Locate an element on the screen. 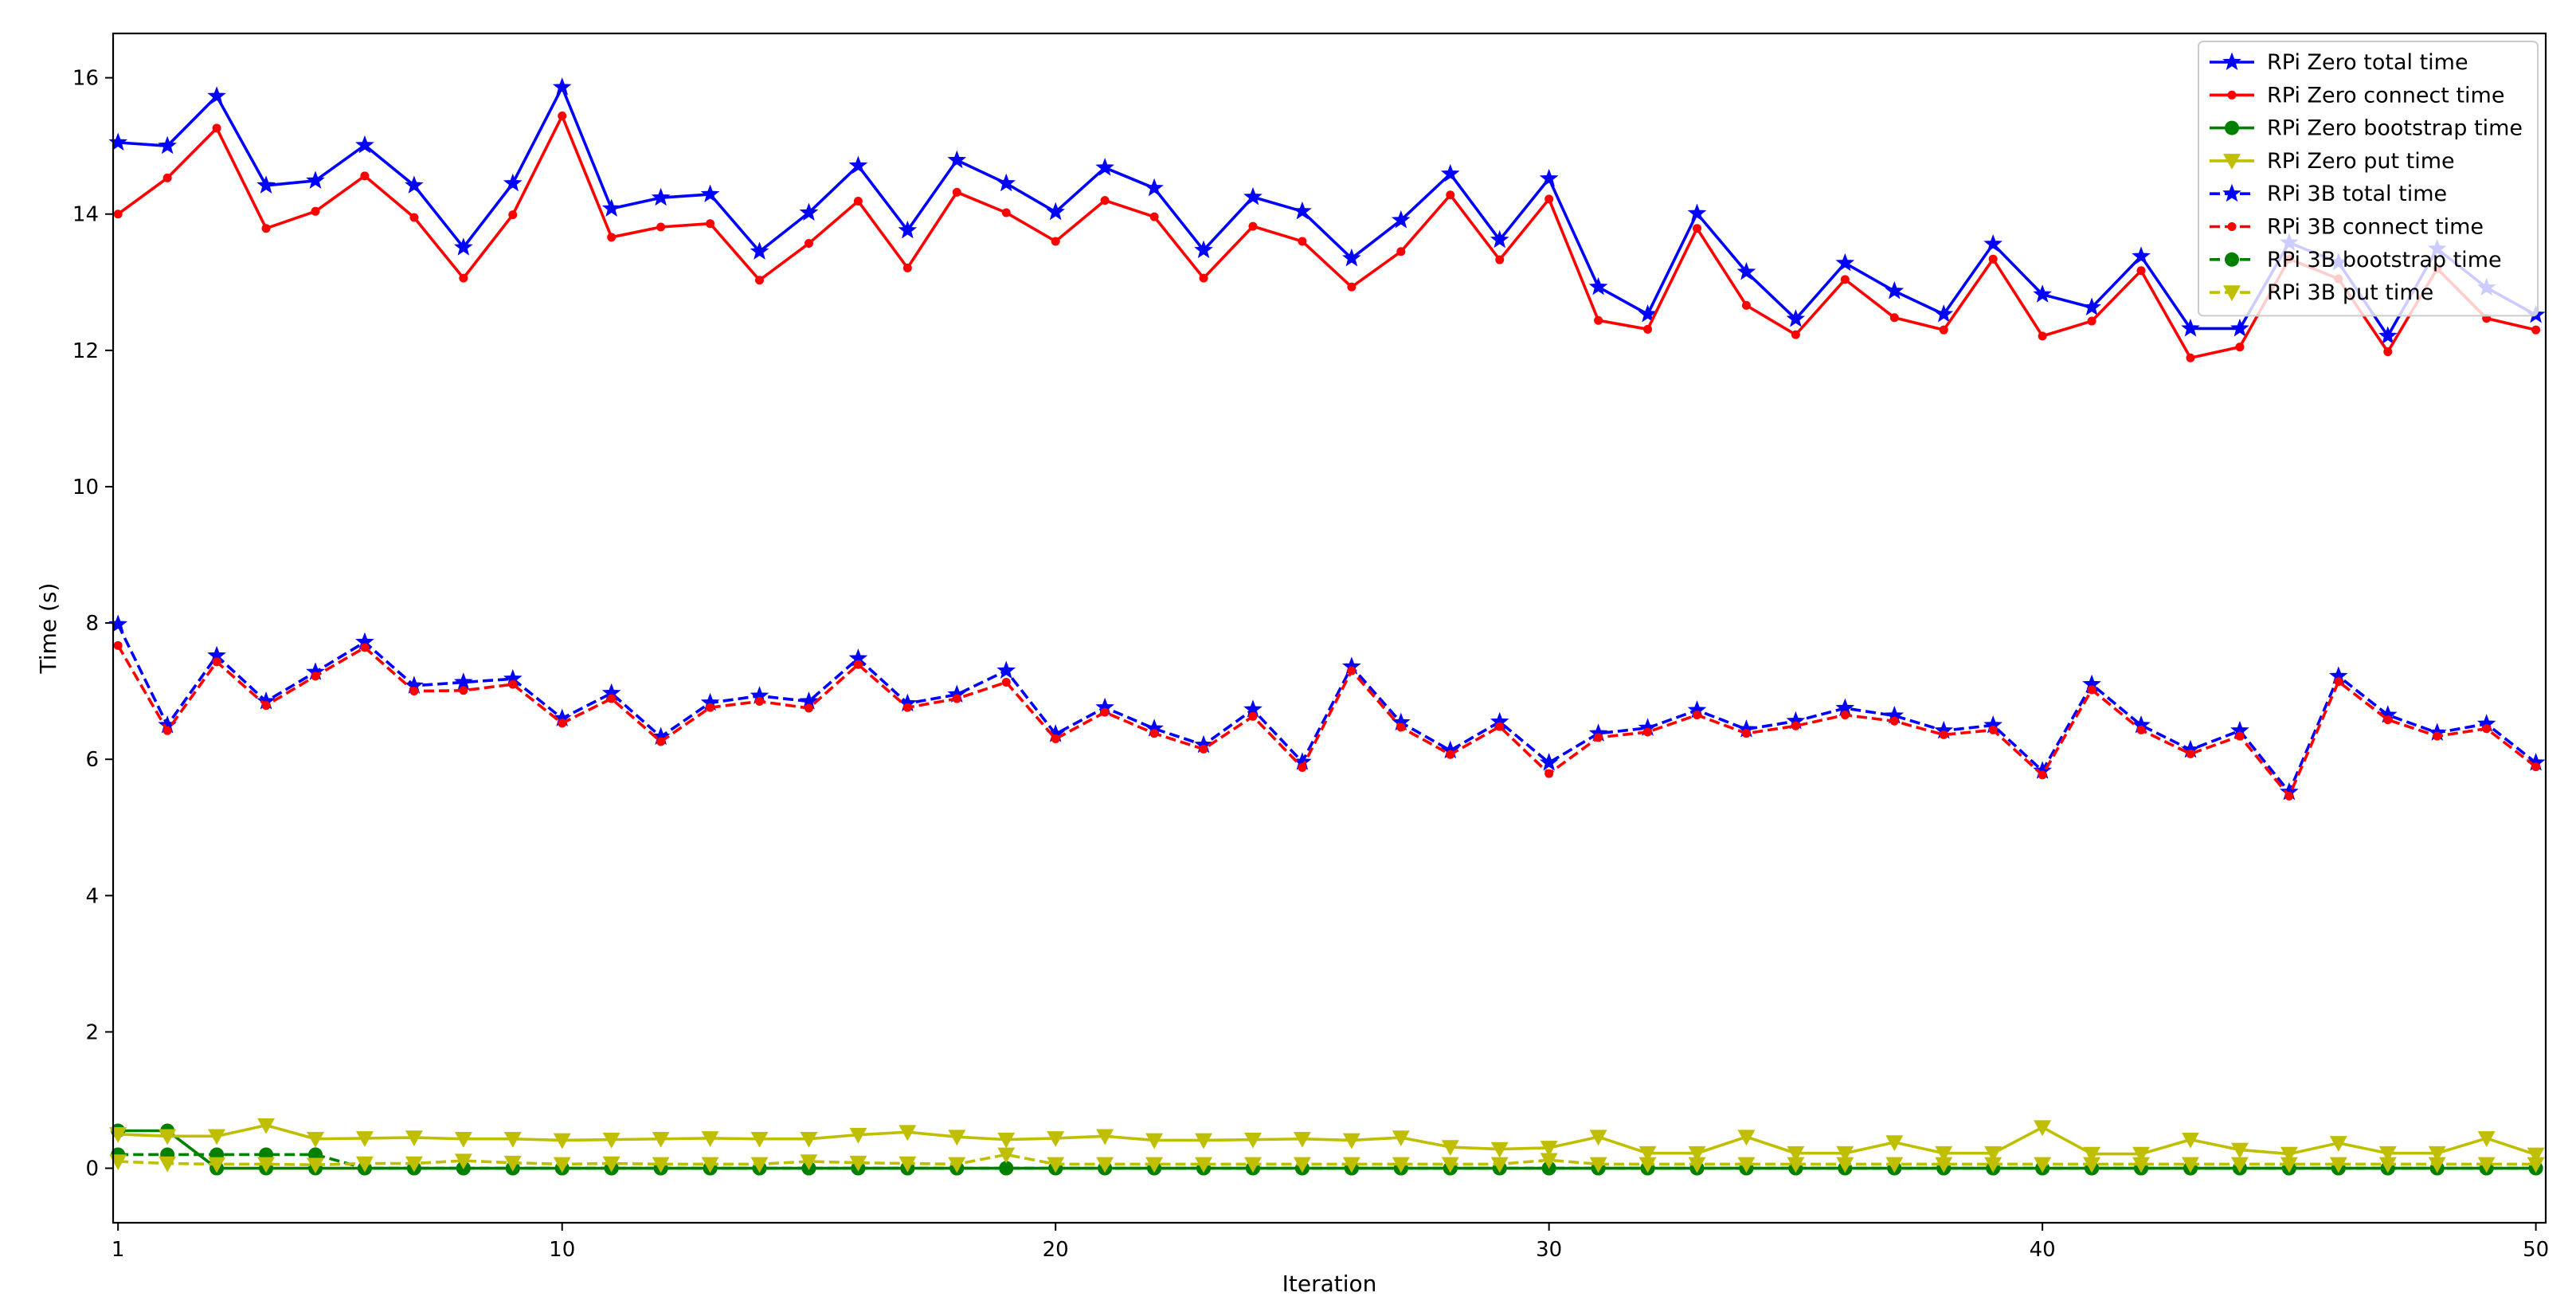 Image resolution: width=2576 pixels, height=1304 pixels. x-tick-label: 50 is located at coordinates (2536, 1250).